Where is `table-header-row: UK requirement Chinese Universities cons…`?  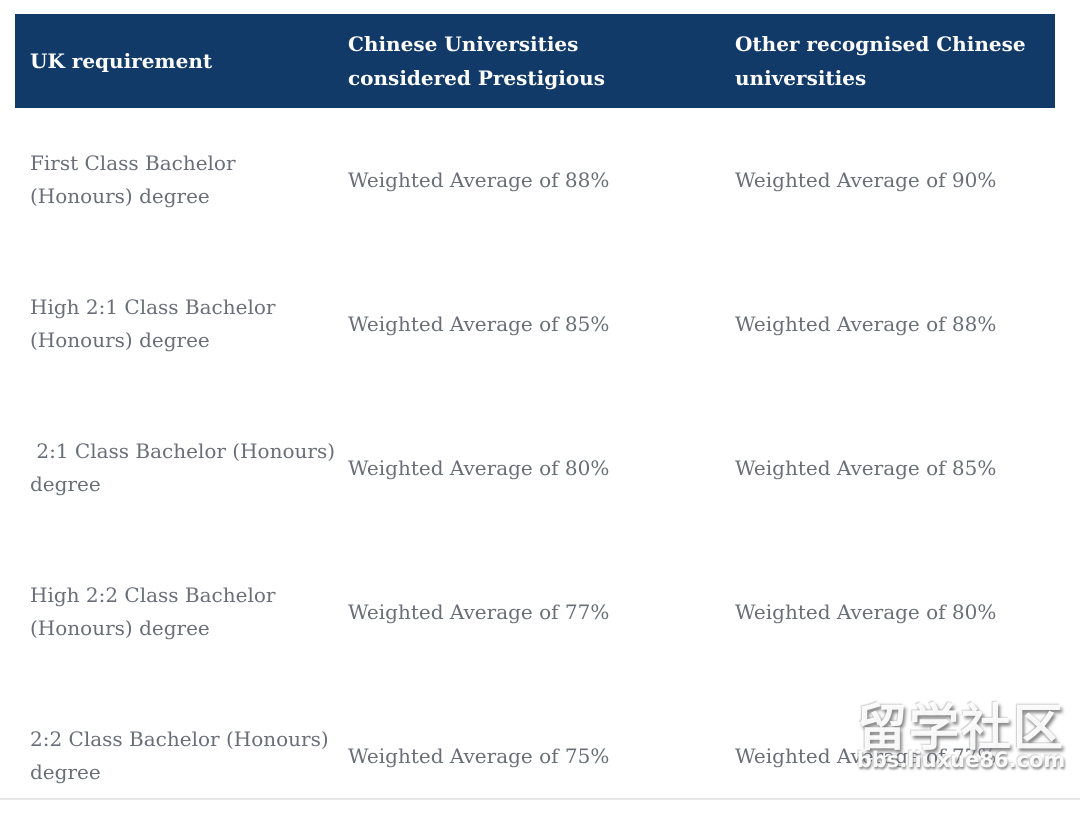 table-header-row: UK requirement Chinese Universities cons… is located at coordinates (535, 61).